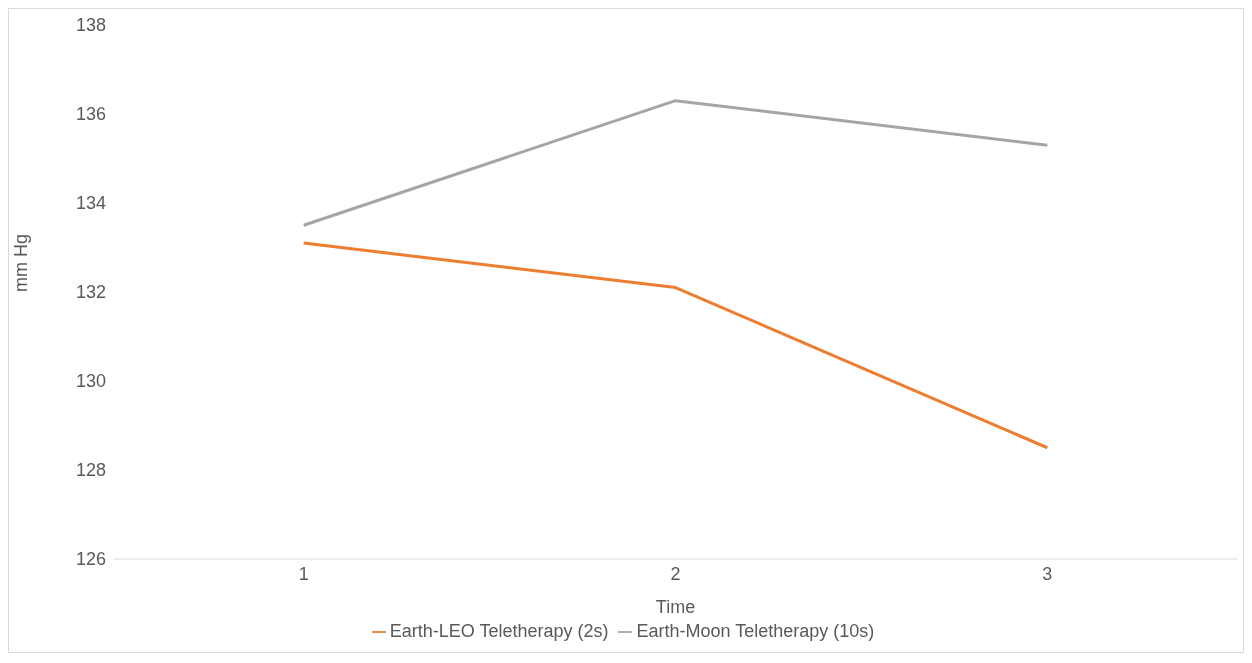 This screenshot has width=1252, height=663. Describe the element at coordinates (499, 631) in the screenshot. I see `legend-label: Earth-LEO Teletherapy (2s)` at that location.